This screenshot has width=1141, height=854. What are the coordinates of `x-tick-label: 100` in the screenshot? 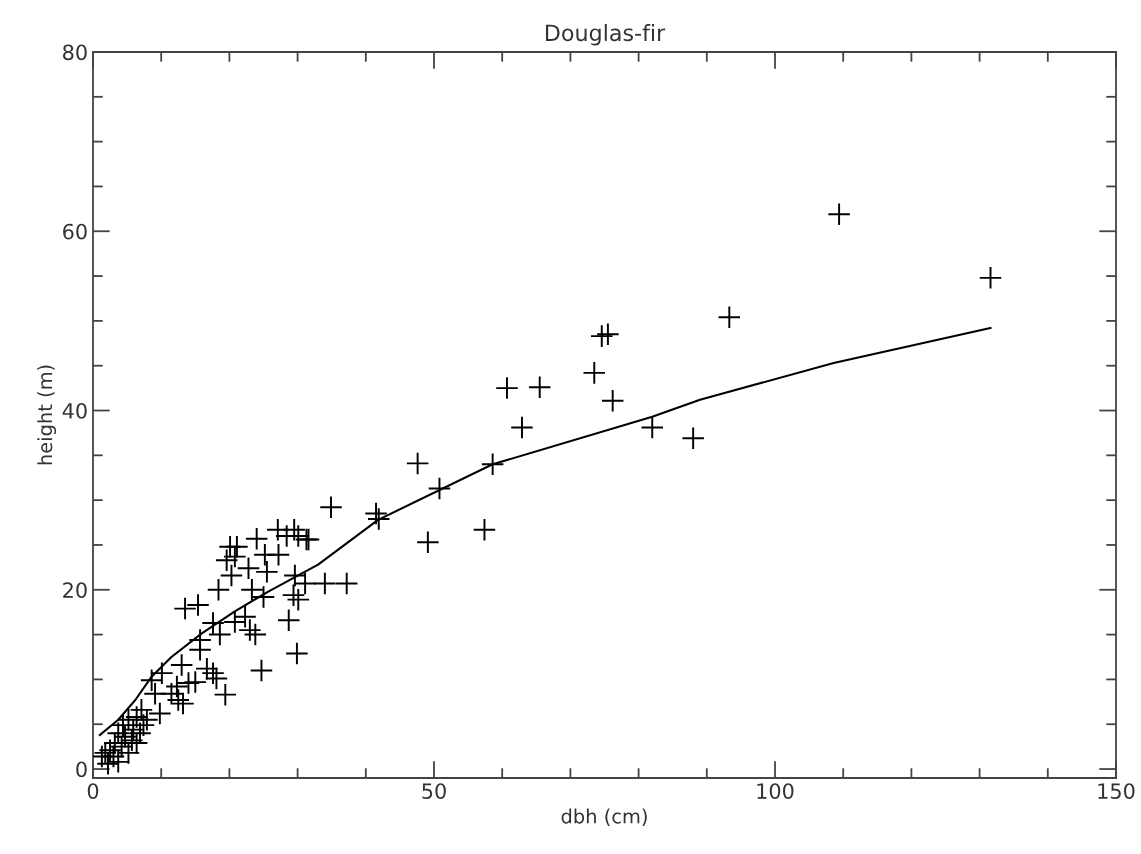 It's located at (775, 791).